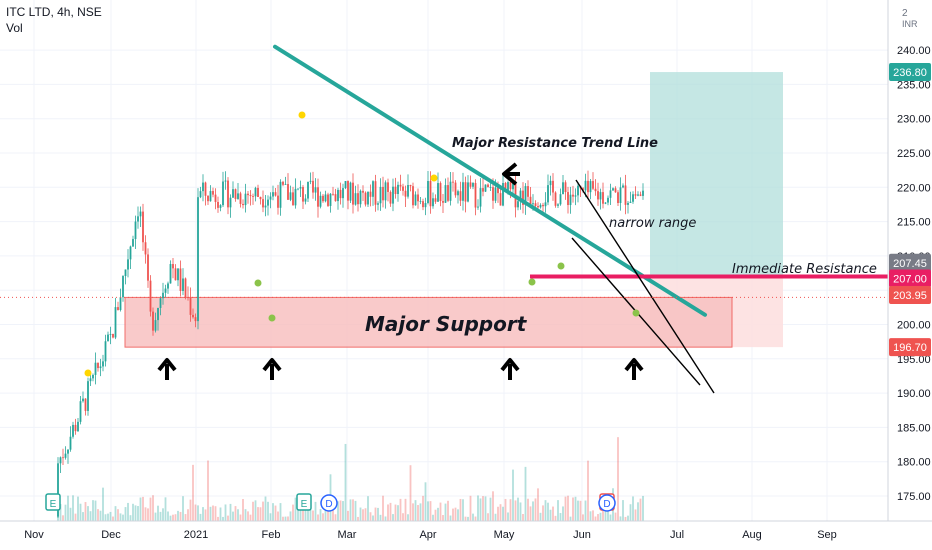 This screenshot has width=932, height=550. Describe the element at coordinates (258, 283) in the screenshot. I see `signal-dot` at that location.